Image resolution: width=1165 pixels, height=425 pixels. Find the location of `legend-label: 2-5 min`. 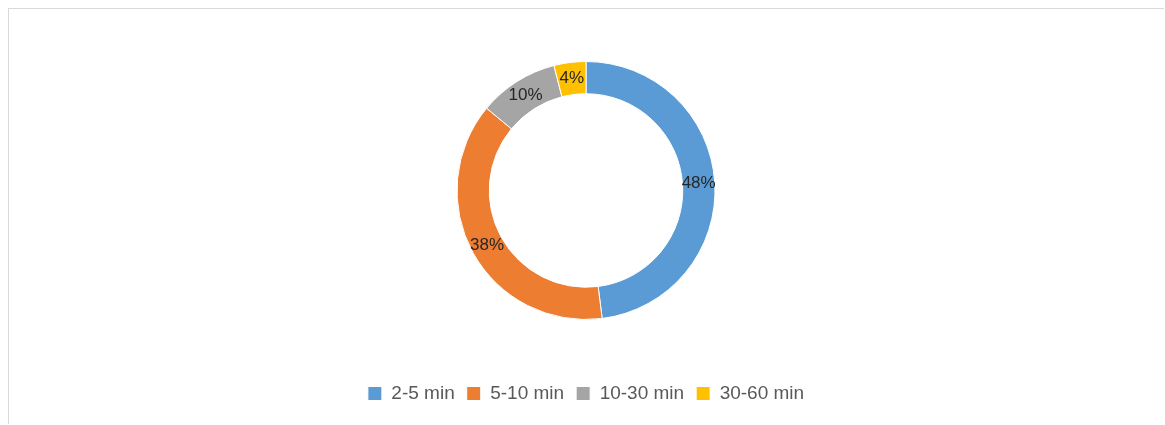

legend-label: 2-5 min is located at coordinates (423, 392).